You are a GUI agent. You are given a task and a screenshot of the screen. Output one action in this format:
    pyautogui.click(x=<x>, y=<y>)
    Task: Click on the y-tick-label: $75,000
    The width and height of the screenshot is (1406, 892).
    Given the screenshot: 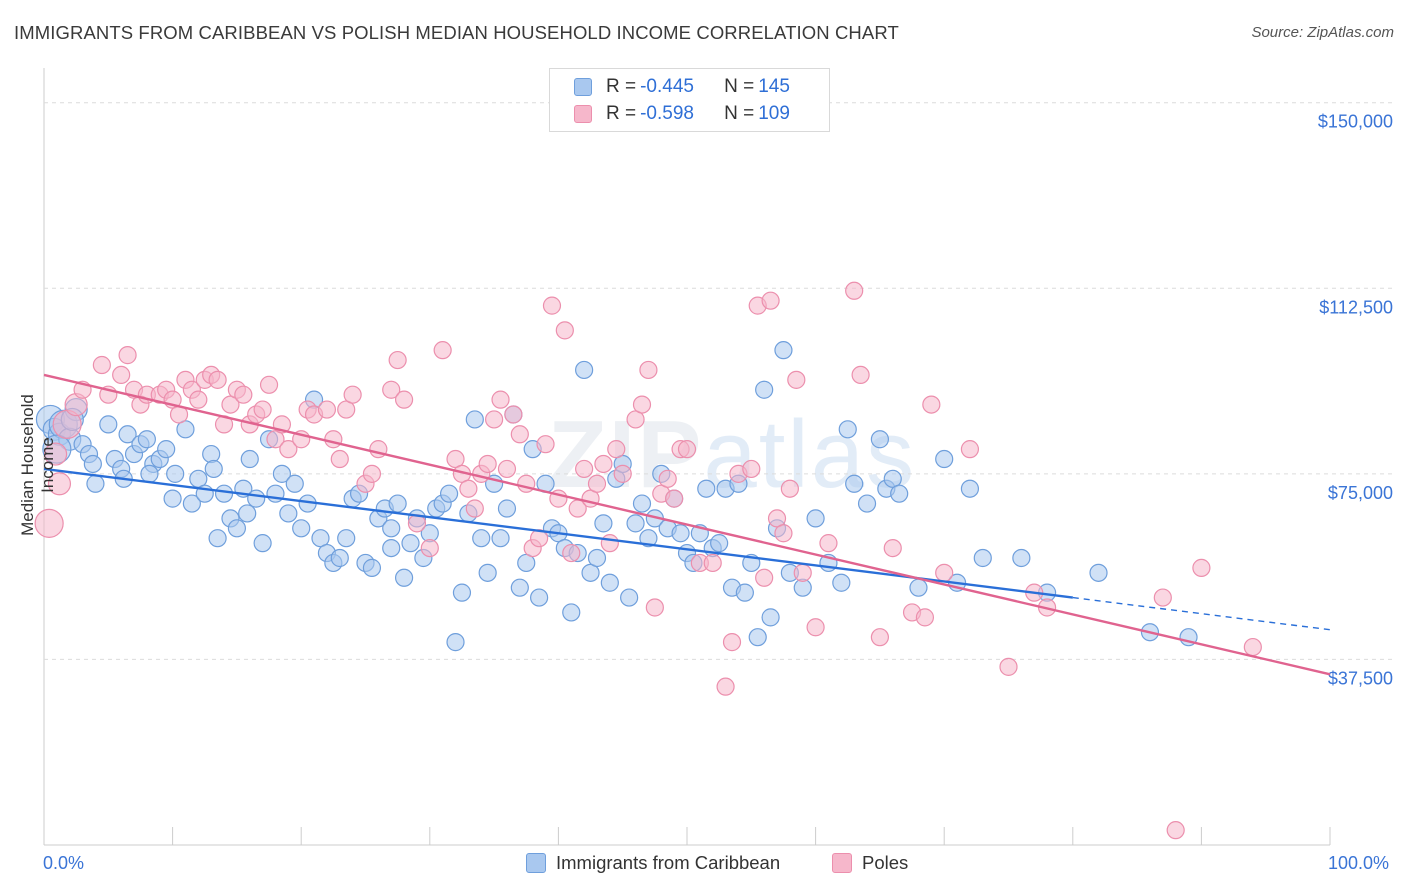 What is the action you would take?
    pyautogui.click(x=1360, y=493)
    